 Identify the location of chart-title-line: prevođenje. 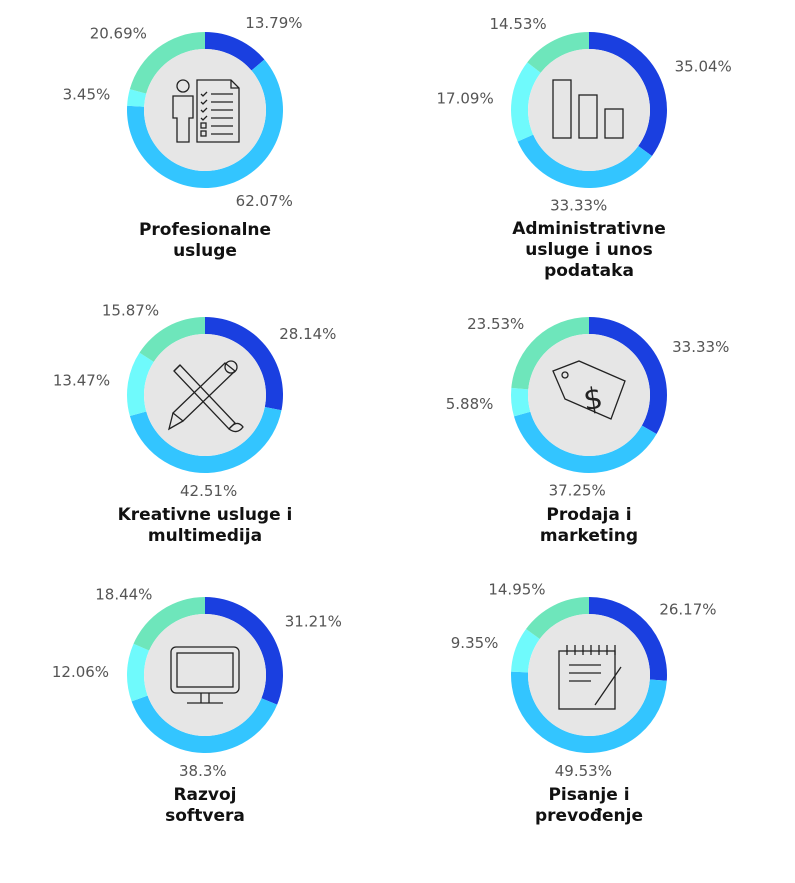
(588, 816).